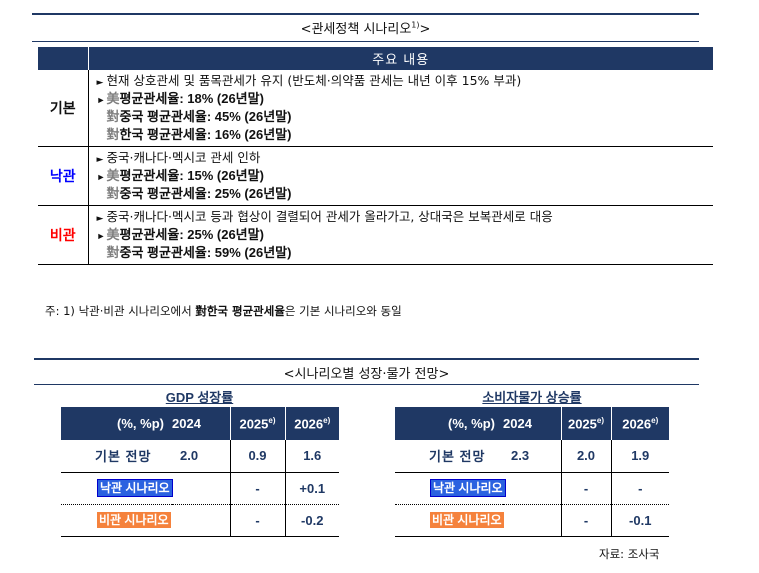  Describe the element at coordinates (366, 374) in the screenshot. I see `outlook-section-title: <시나리오별 성장·물가 전망>` at that location.